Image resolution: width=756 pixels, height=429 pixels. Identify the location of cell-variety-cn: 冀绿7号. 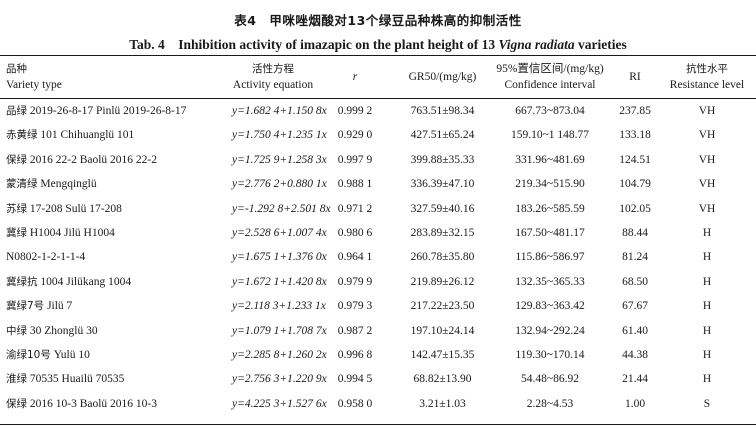
(25, 306).